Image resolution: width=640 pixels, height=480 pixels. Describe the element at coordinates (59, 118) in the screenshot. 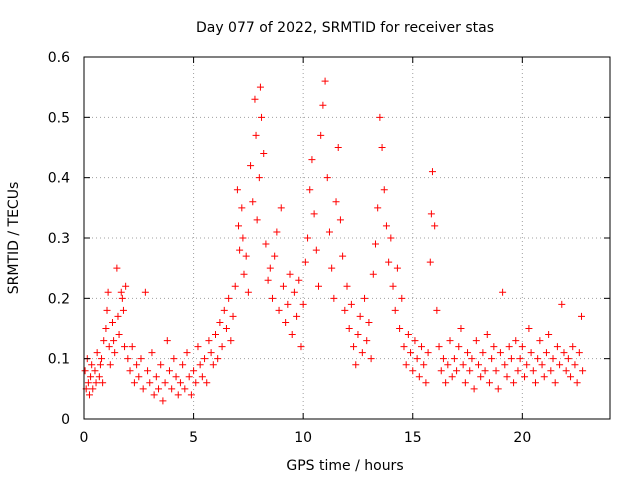

I see `y-tick-label: 0.5` at that location.